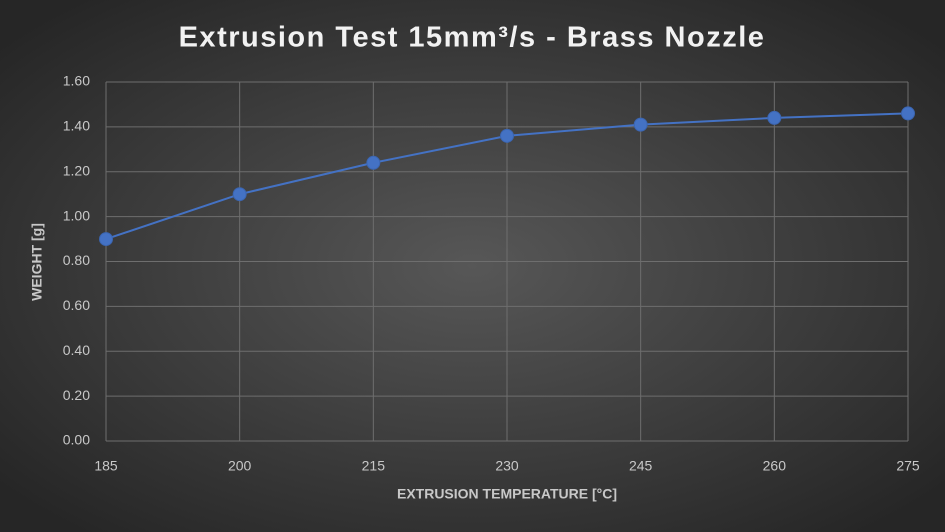 This screenshot has width=945, height=532. What do you see at coordinates (775, 466) in the screenshot?
I see `x-tick-label: 260` at bounding box center [775, 466].